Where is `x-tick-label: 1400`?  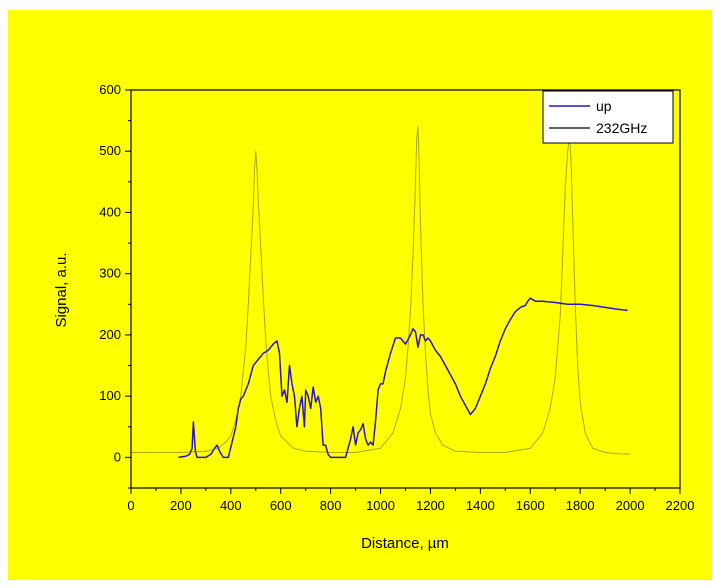 x-tick-label: 1400 is located at coordinates (480, 505).